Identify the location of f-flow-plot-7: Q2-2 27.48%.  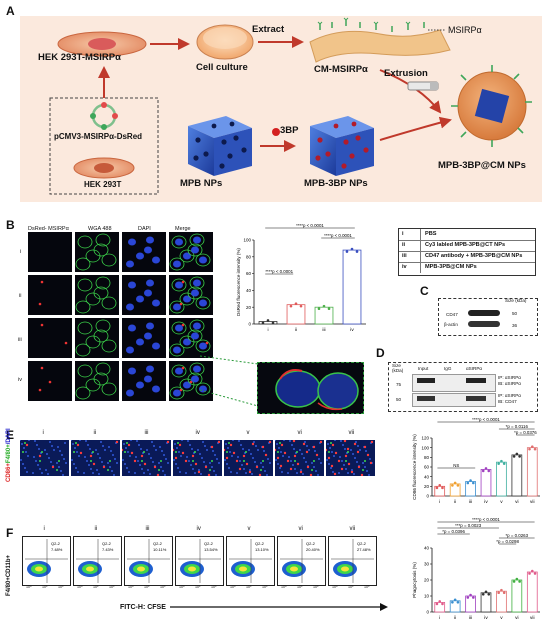
(352, 561).